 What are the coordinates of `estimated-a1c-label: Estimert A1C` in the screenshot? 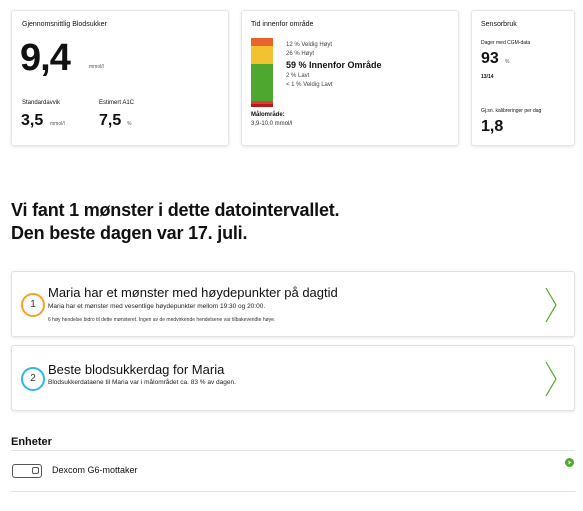 It's located at (117, 103).